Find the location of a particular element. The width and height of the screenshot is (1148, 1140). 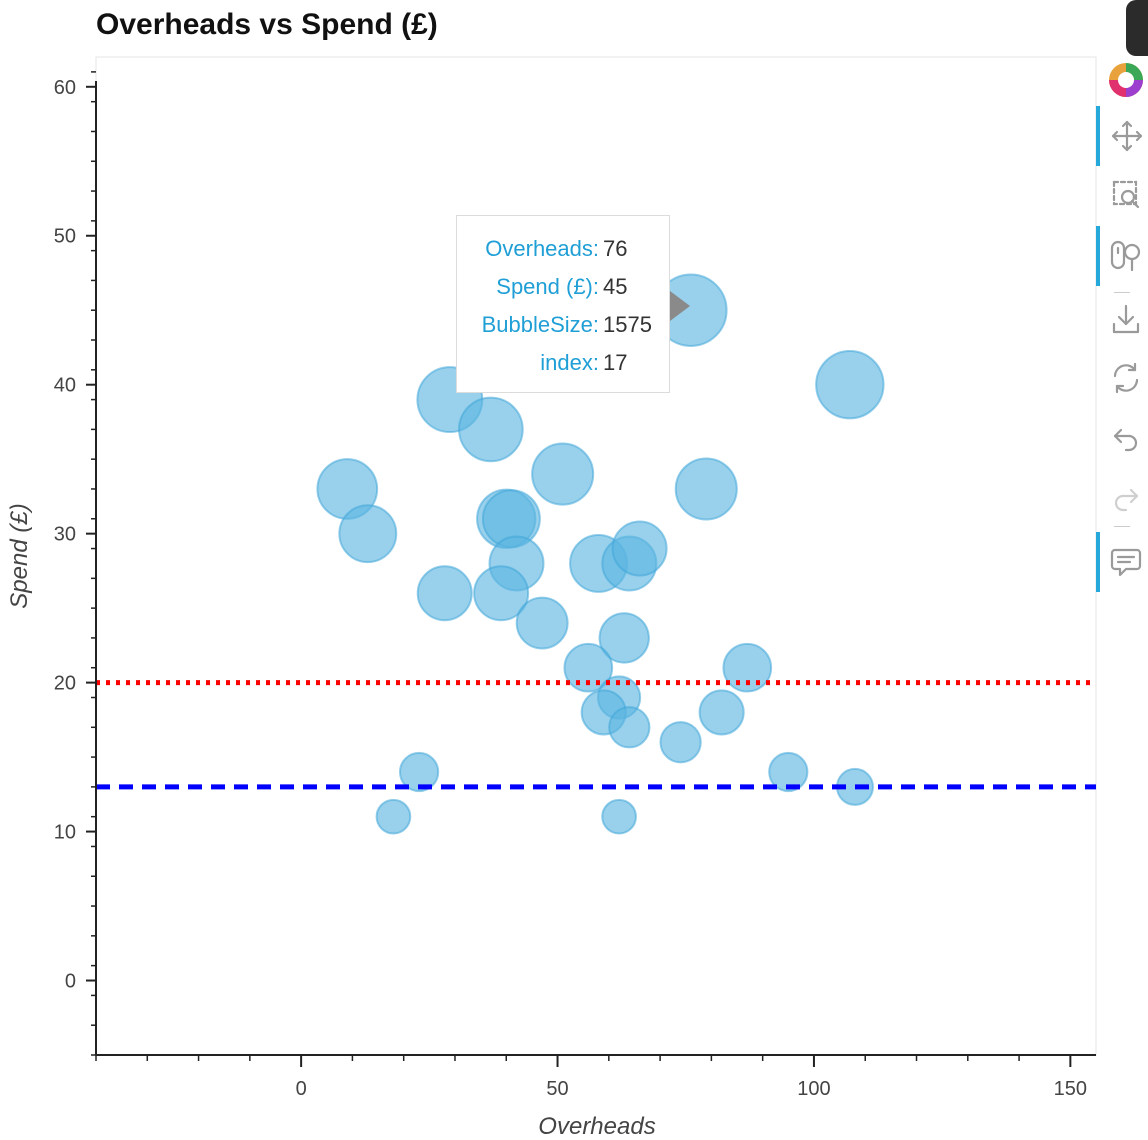

corner-tab is located at coordinates (1137, 28).